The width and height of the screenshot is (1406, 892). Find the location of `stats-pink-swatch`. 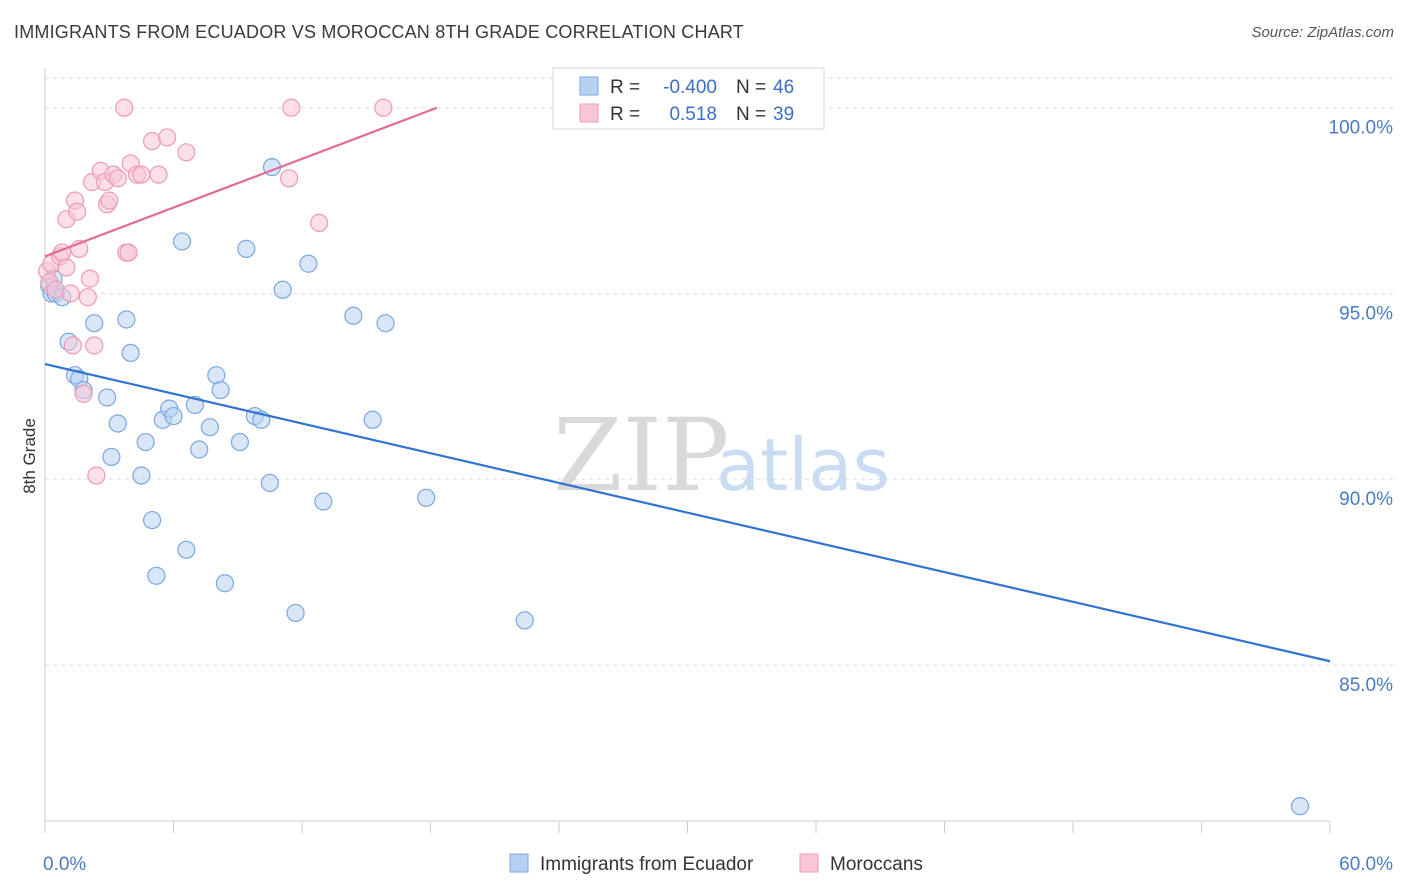

stats-pink-swatch is located at coordinates (589, 113).